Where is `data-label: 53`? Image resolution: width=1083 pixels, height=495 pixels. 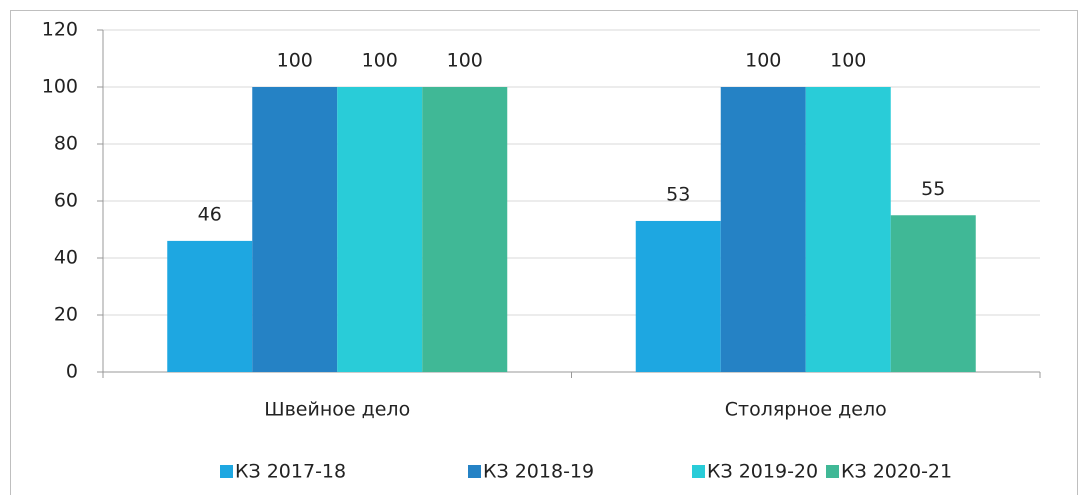
data-label: 53 is located at coordinates (678, 194).